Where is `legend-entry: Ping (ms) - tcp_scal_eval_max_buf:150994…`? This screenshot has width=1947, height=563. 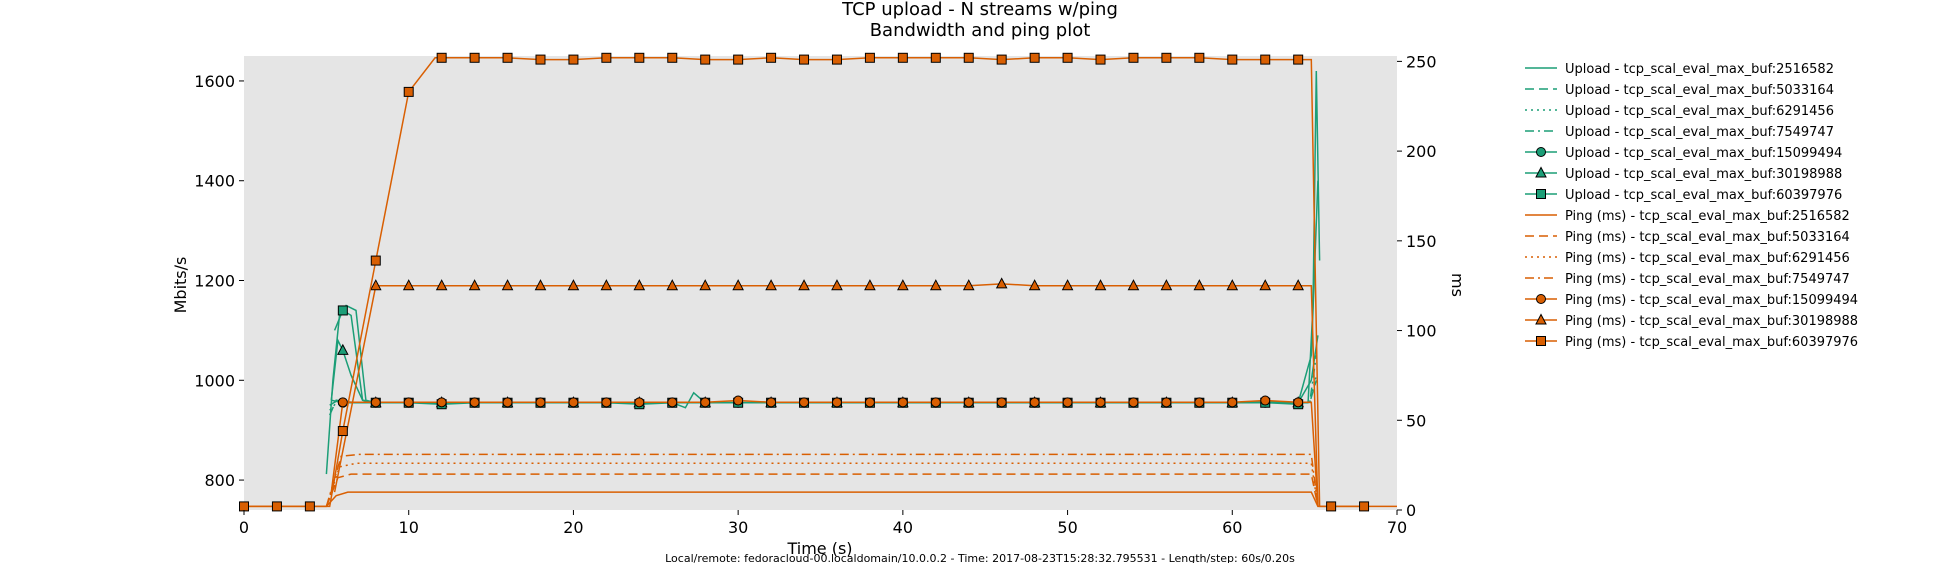
legend-entry: Ping (ms) - tcp_scal_eval_max_buf:150994… is located at coordinates (1691, 300).